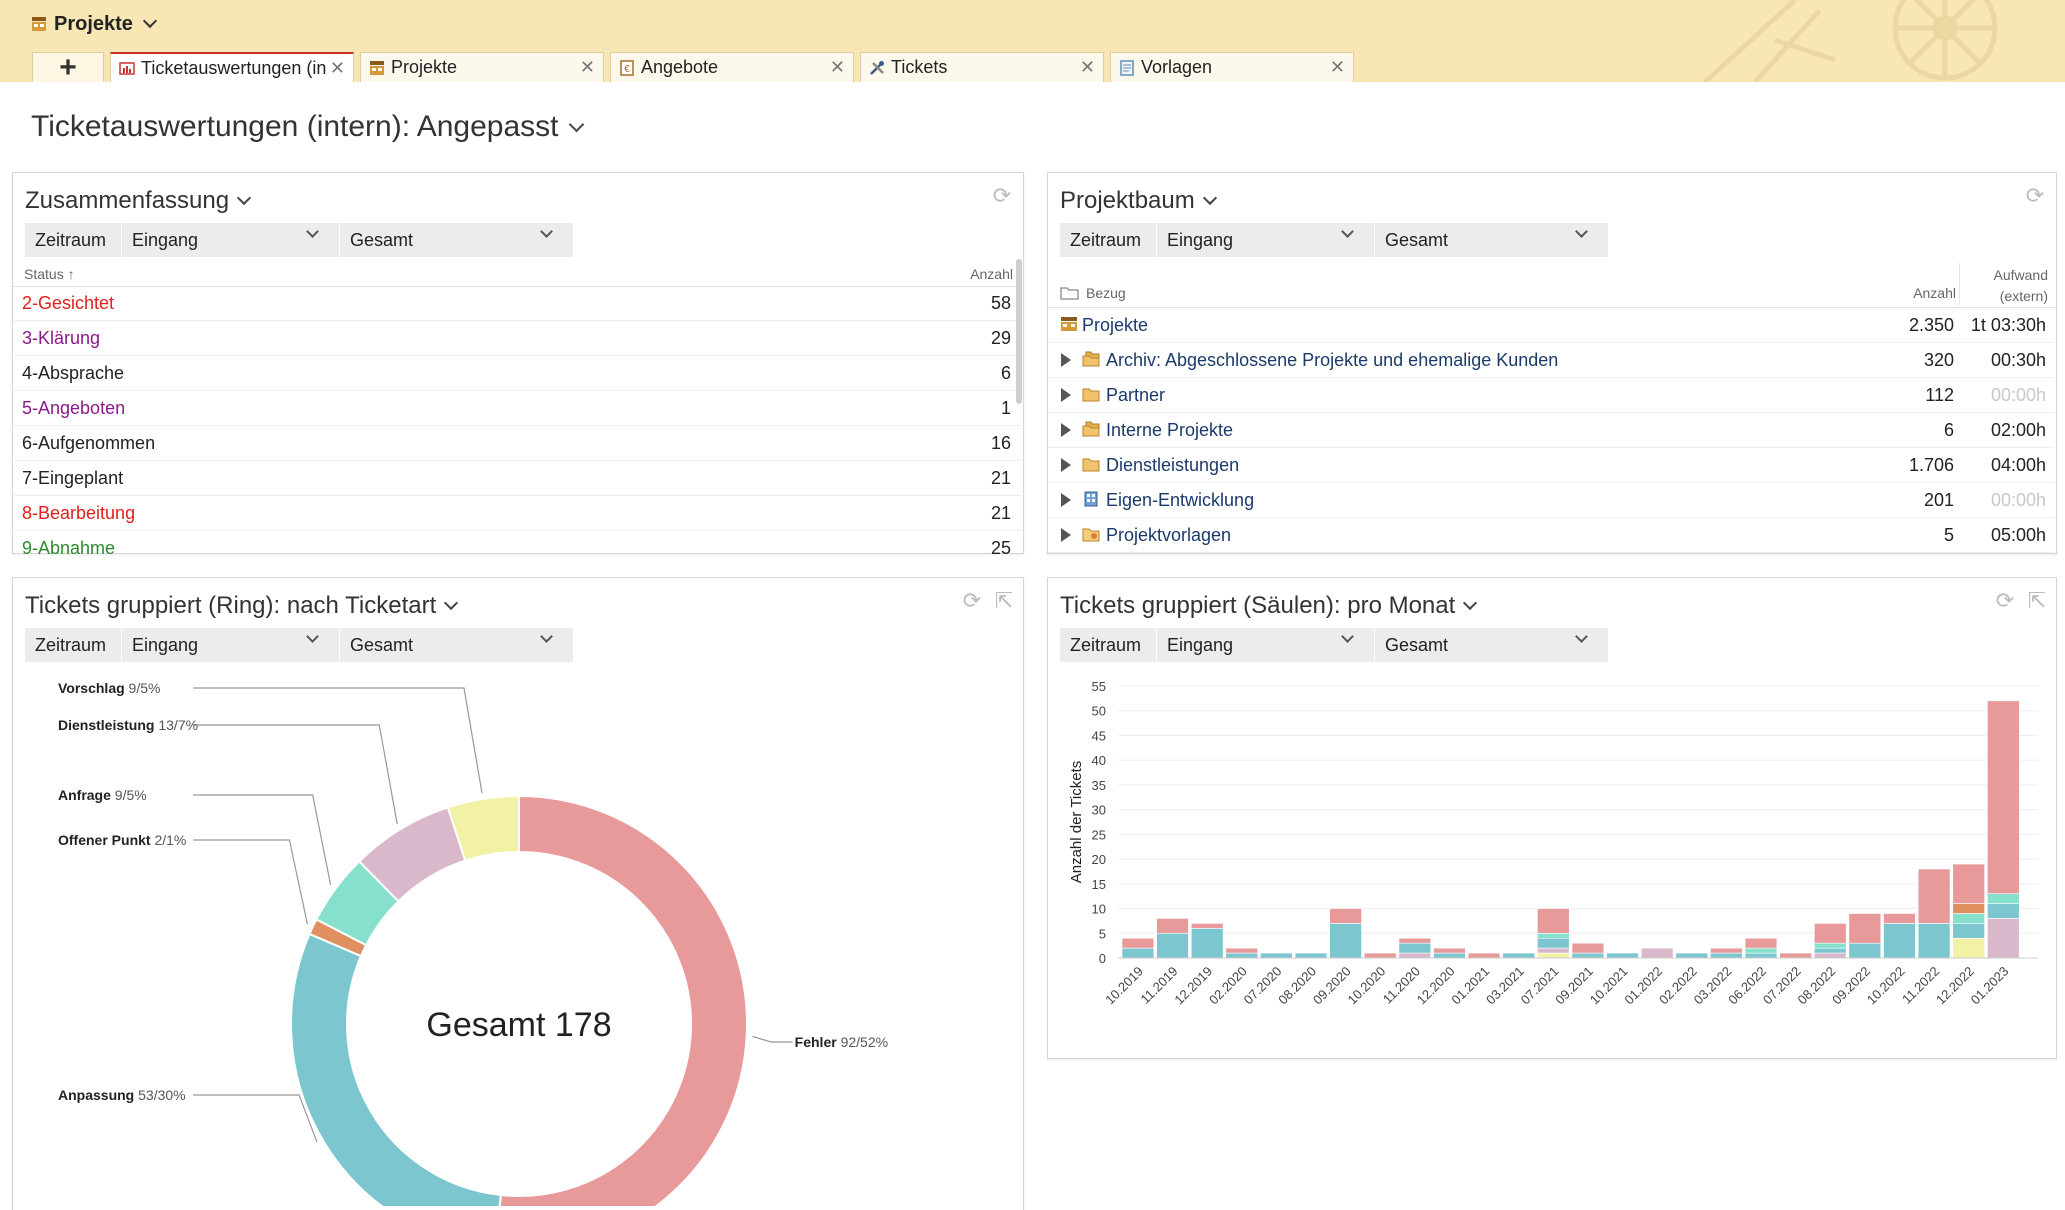  What do you see at coordinates (2021, 286) in the screenshot?
I see `column-header-effort: Aufwand (extern)` at bounding box center [2021, 286].